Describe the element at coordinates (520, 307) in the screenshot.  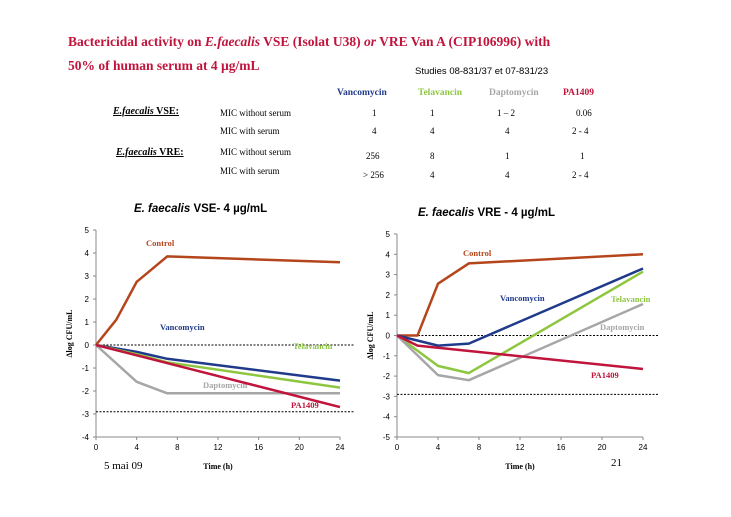
I see `series-line-vancomycin` at that location.